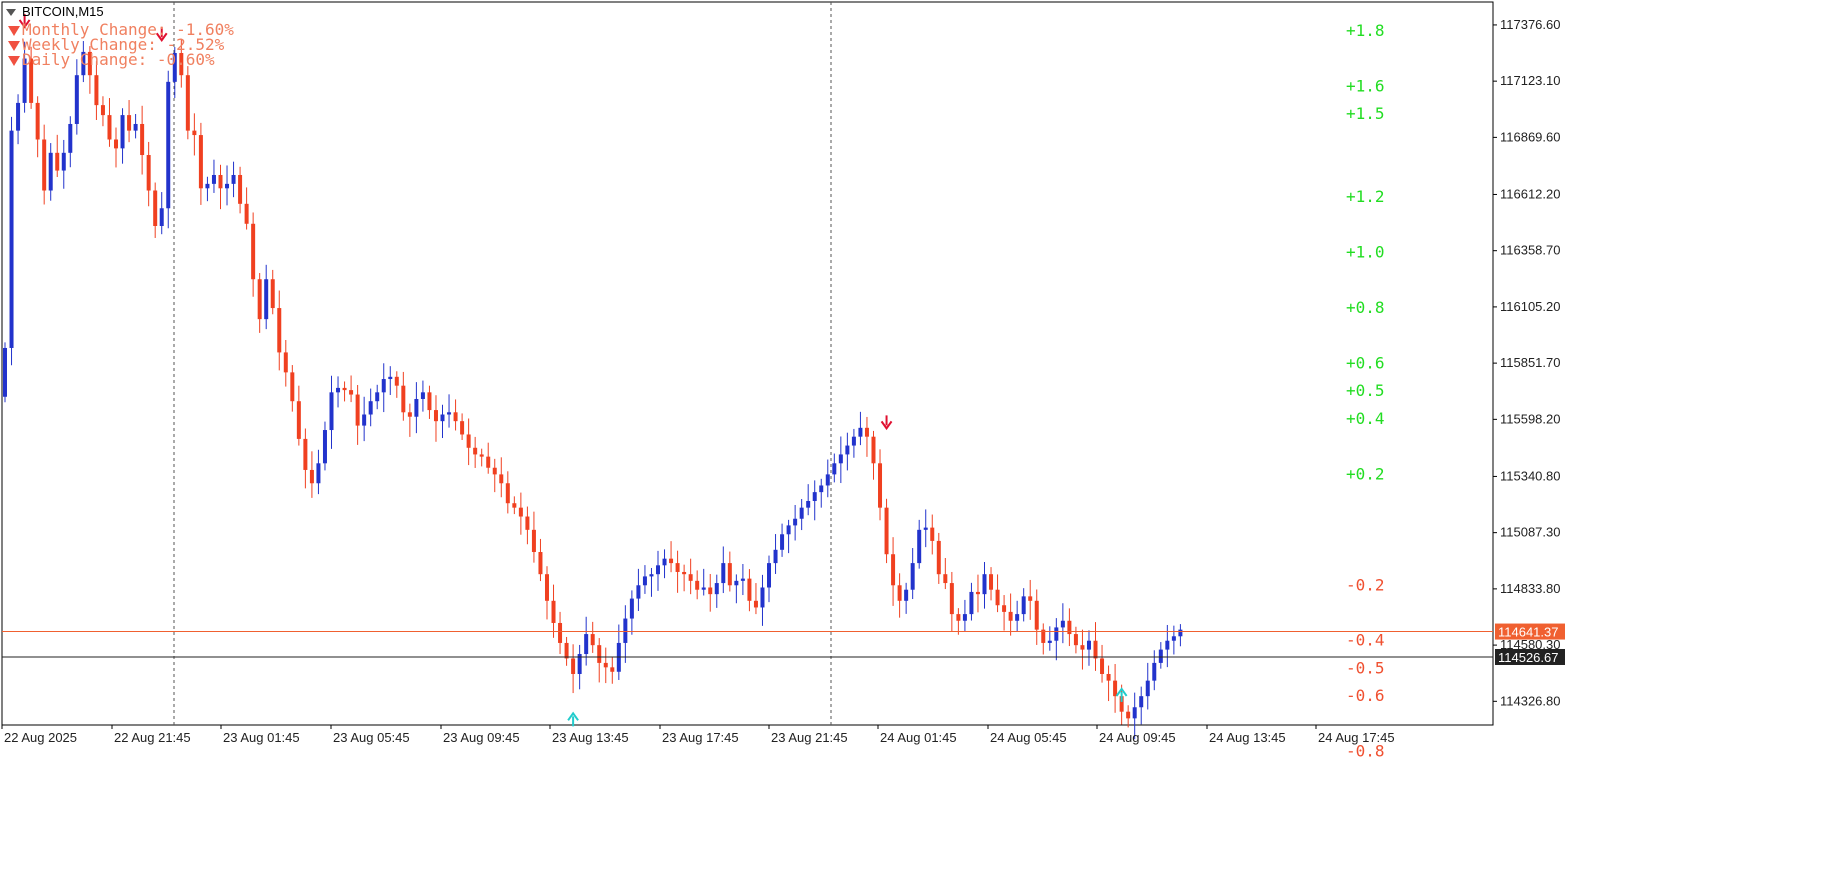 The width and height of the screenshot is (1832, 875). Describe the element at coordinates (14, 30) in the screenshot. I see `down-triangle-icon` at that location.